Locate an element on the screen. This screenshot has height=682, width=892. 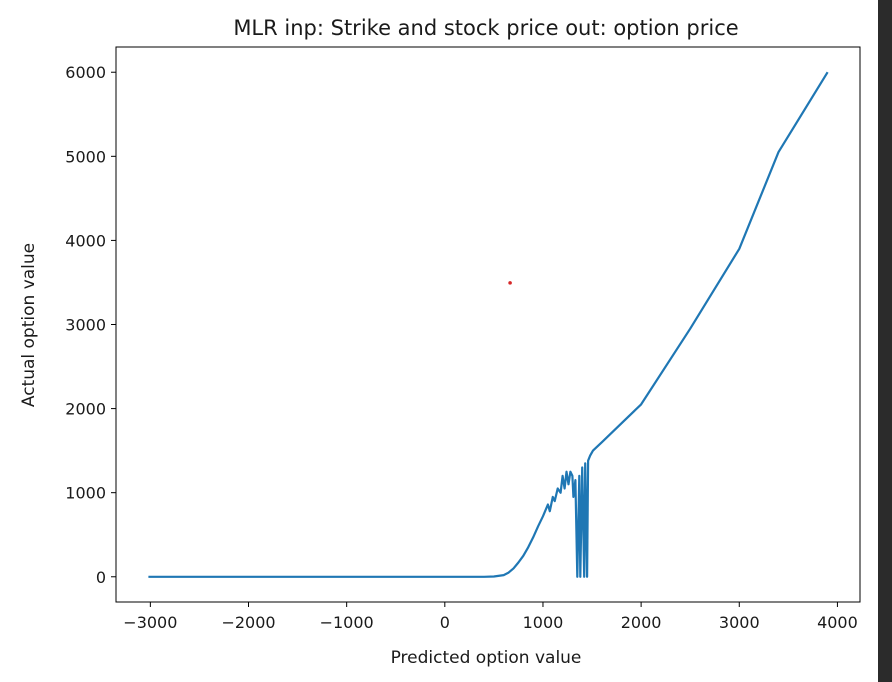
window-edge is located at coordinates (885, 341).